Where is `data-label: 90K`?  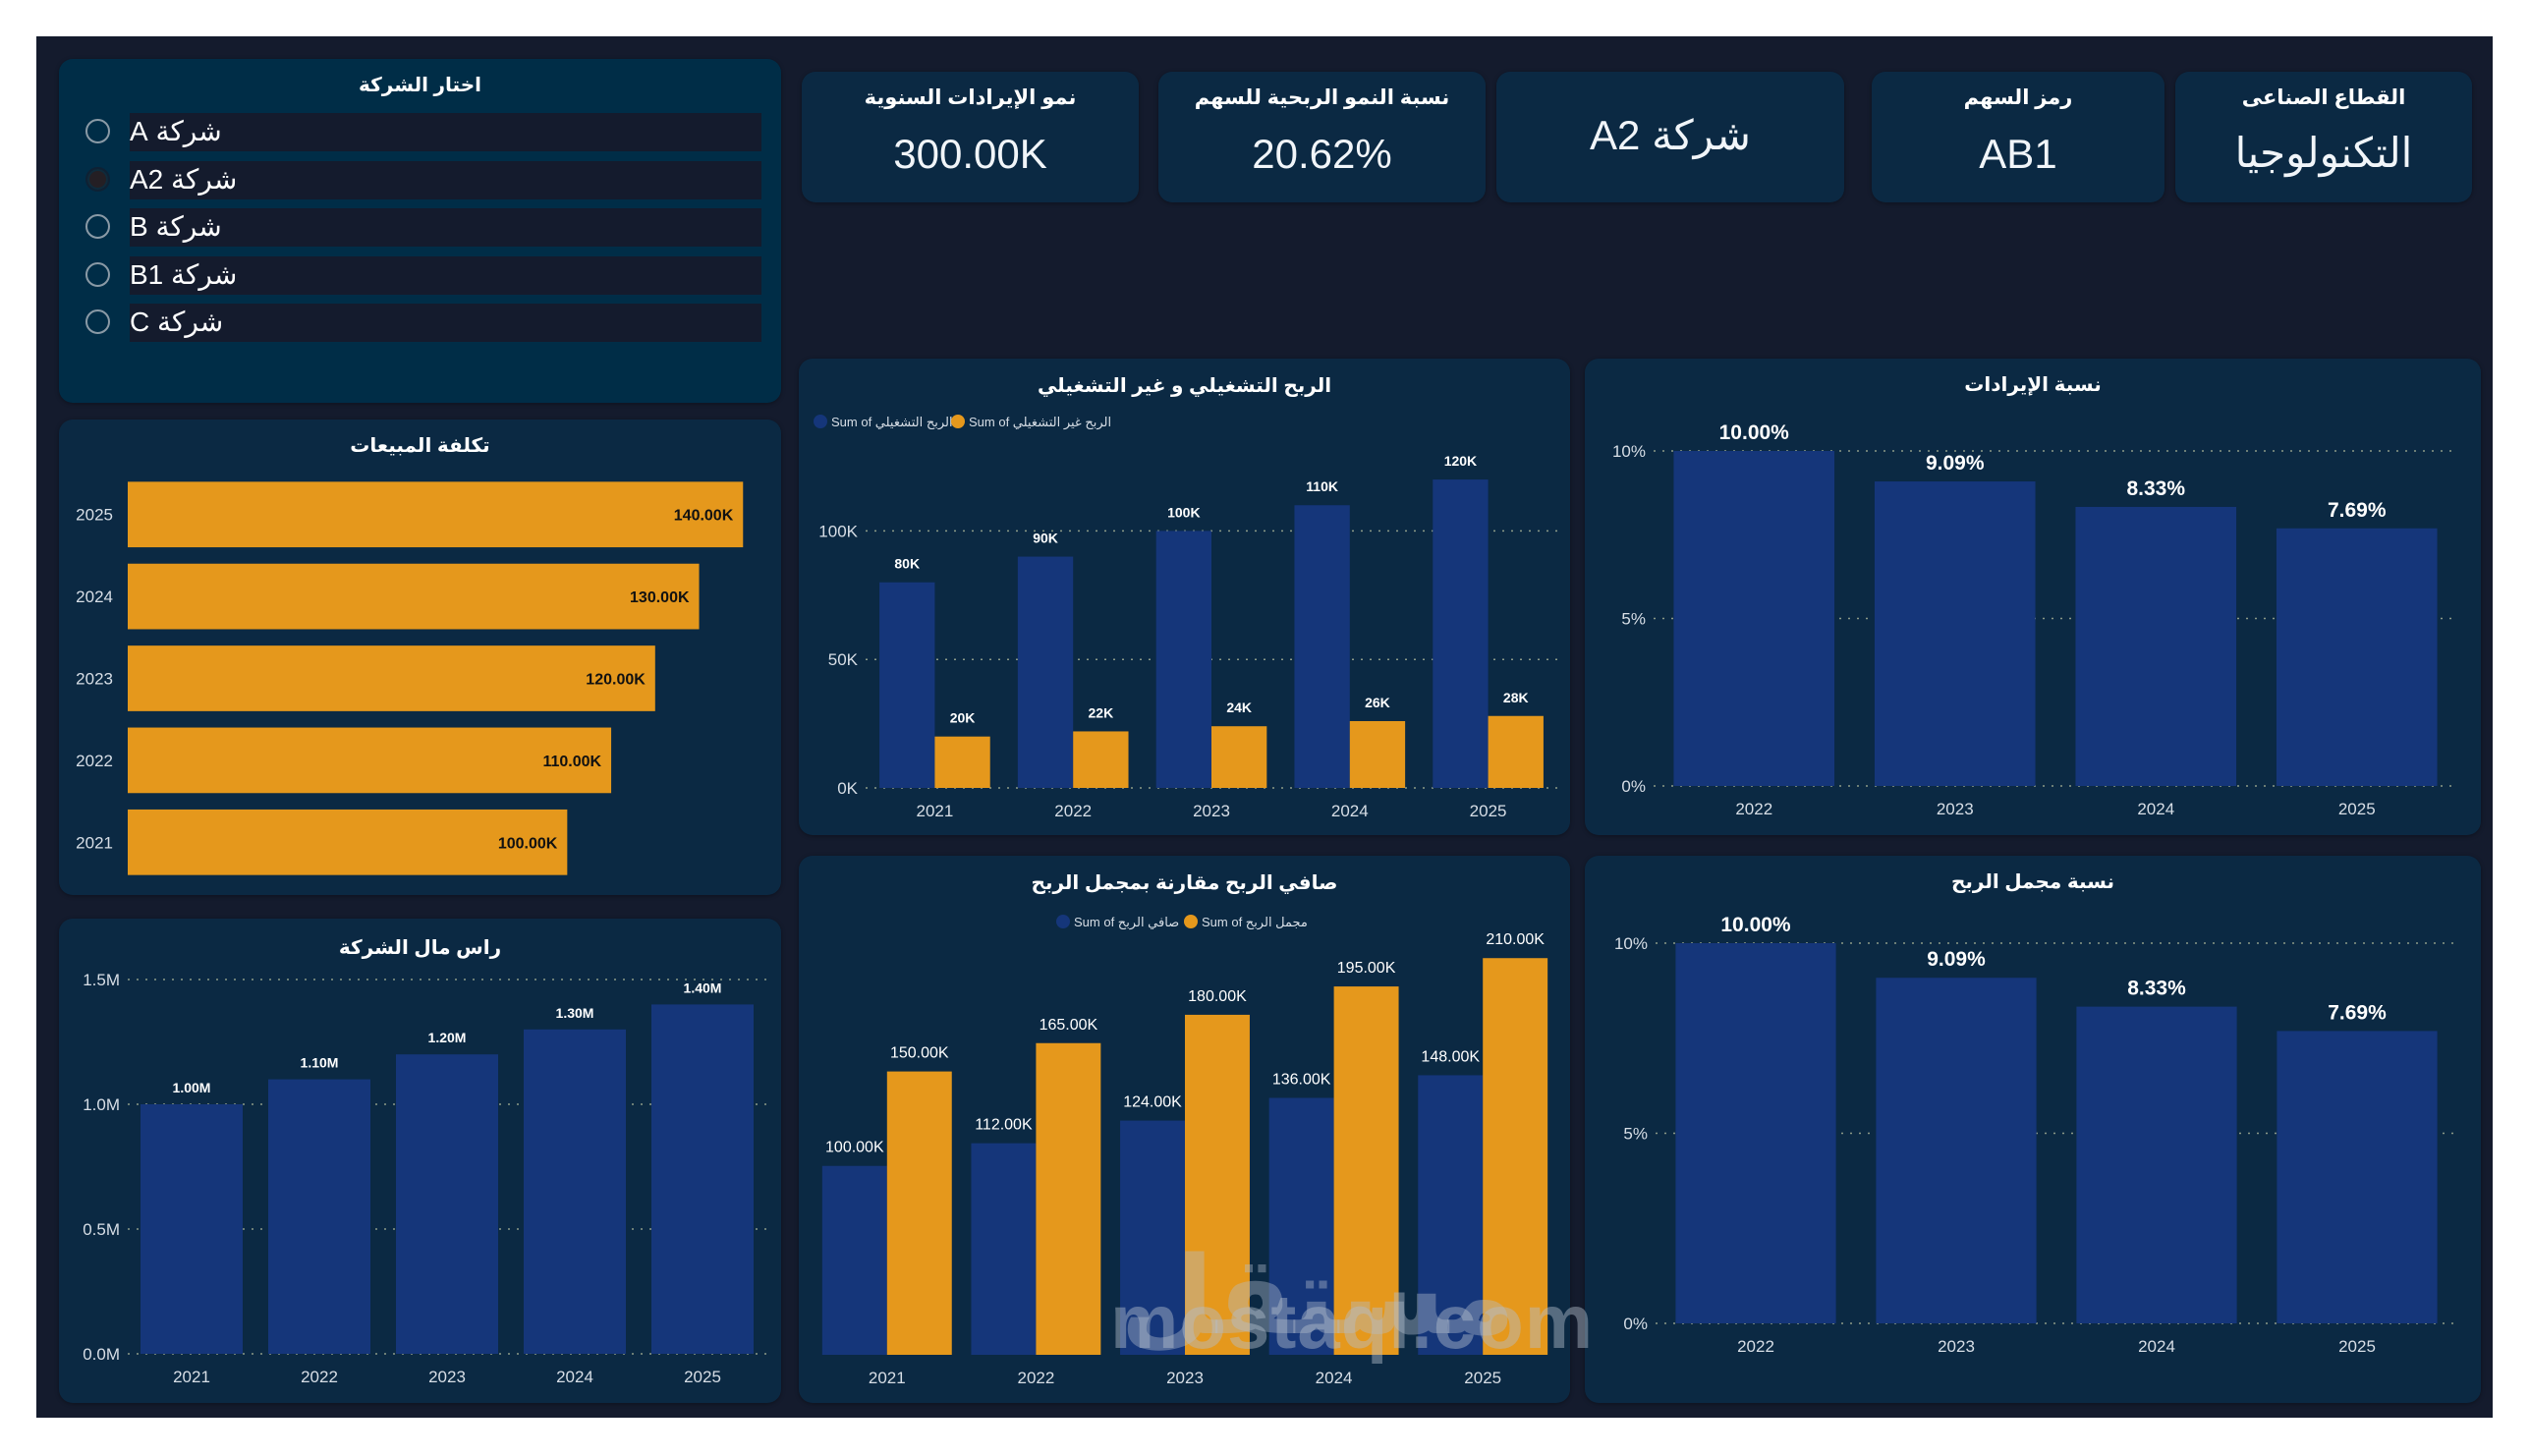
data-label: 90K is located at coordinates (1045, 538).